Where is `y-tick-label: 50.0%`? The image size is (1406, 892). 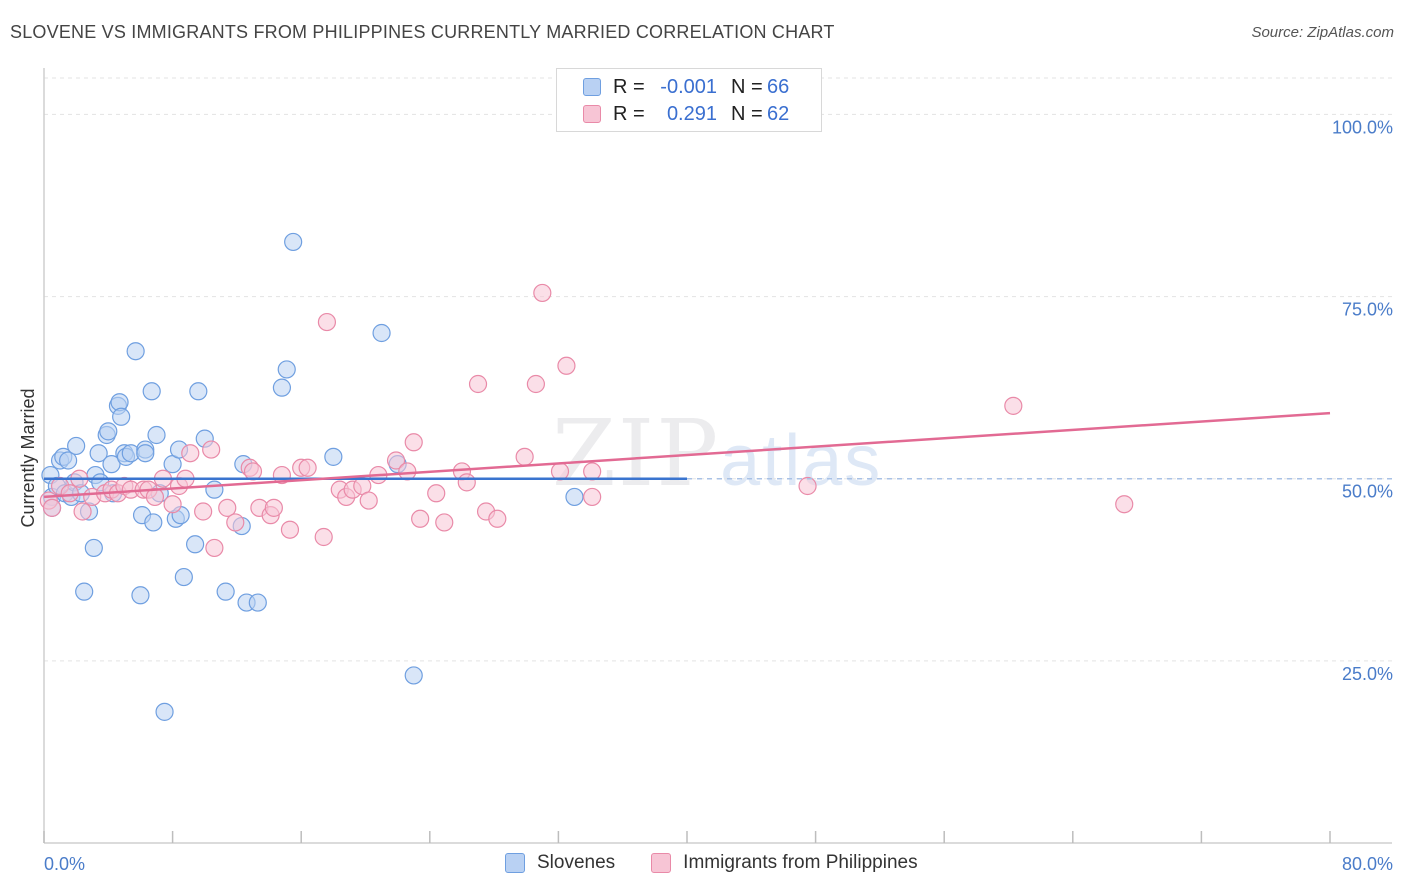
y-tick-label: 50.0% is located at coordinates (1367, 492).